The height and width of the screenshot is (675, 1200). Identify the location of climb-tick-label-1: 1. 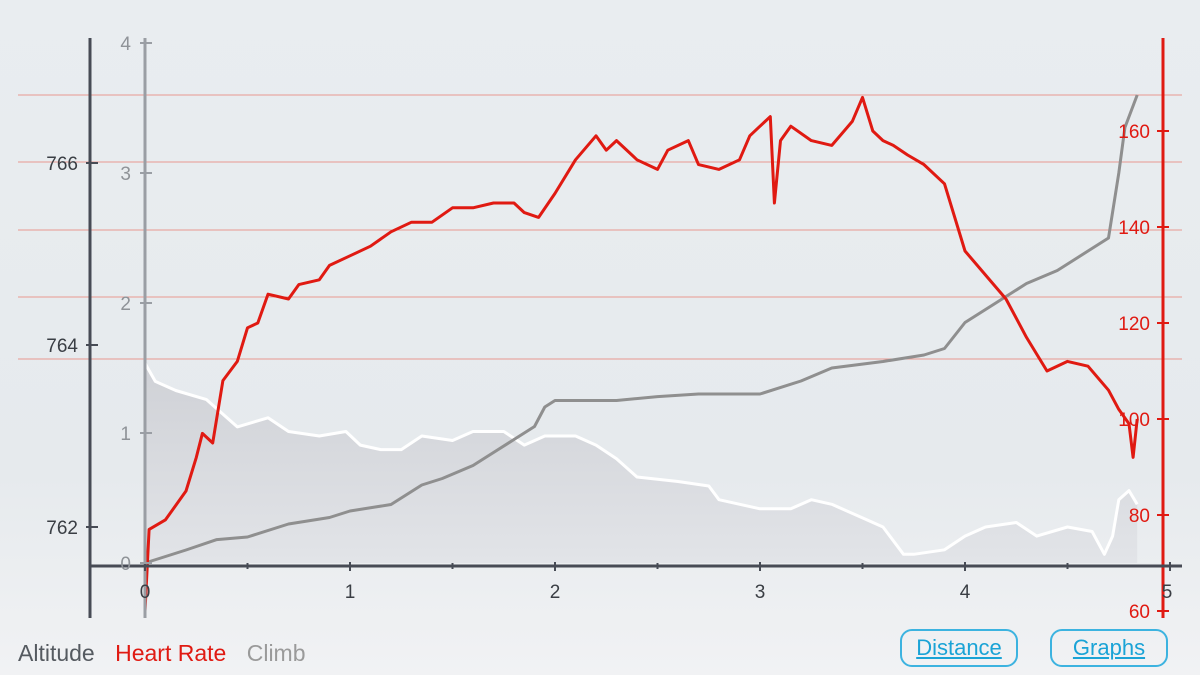
(125, 434).